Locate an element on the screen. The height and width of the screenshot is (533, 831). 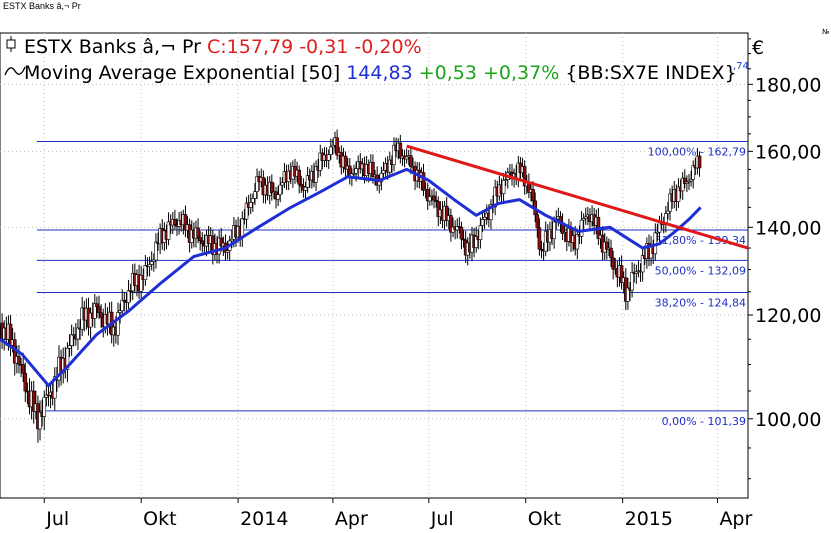
y-tick-label: 120,00 is located at coordinates (788, 316).